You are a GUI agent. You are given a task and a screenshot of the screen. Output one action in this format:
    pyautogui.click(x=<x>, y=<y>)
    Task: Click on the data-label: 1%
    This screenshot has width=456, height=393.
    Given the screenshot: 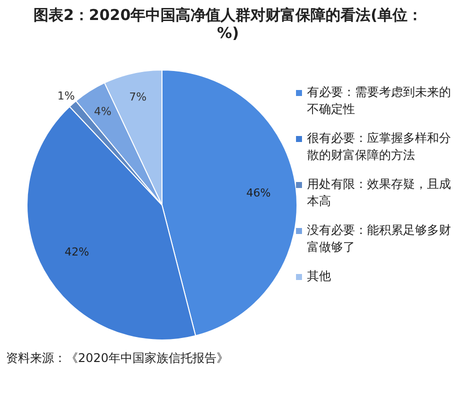 What is the action you would take?
    pyautogui.click(x=66, y=96)
    